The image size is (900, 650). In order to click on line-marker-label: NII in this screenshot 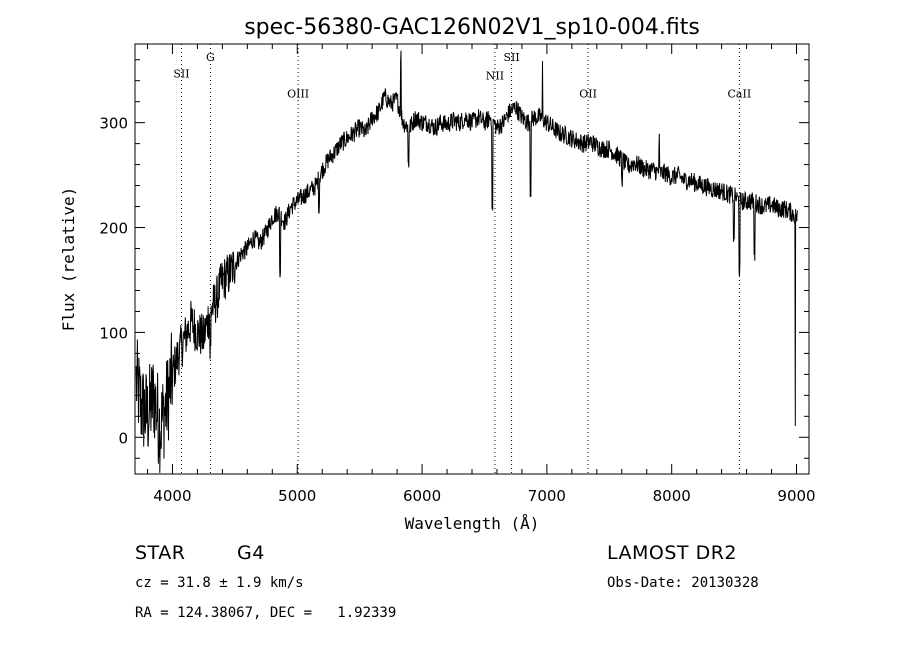, I will do `click(495, 76)`.